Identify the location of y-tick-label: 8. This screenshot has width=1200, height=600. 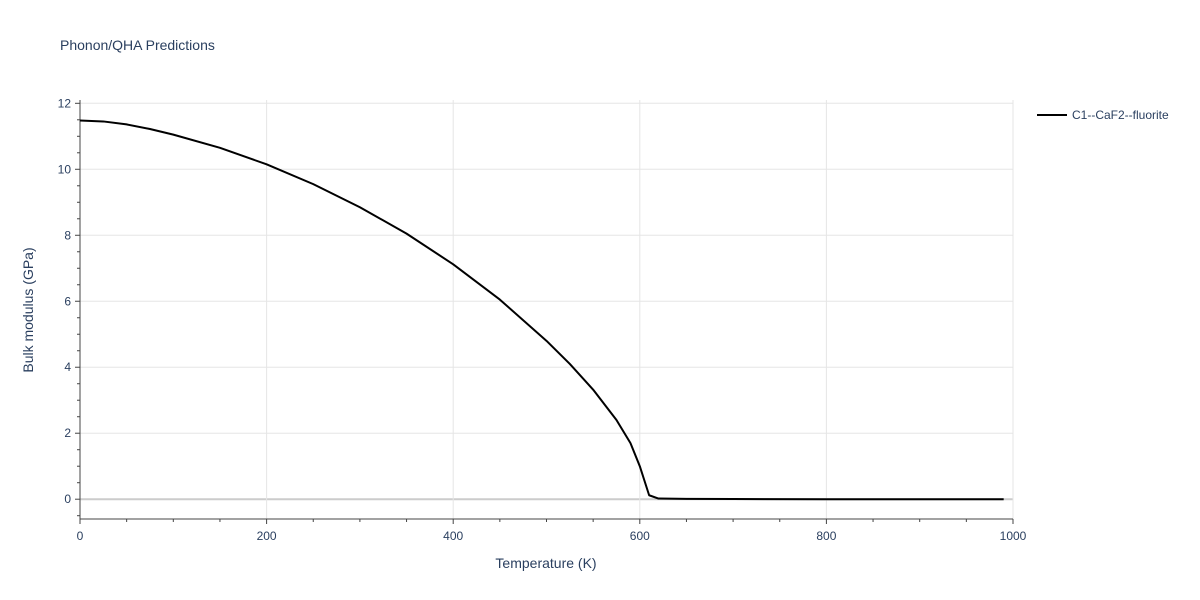
(67, 235).